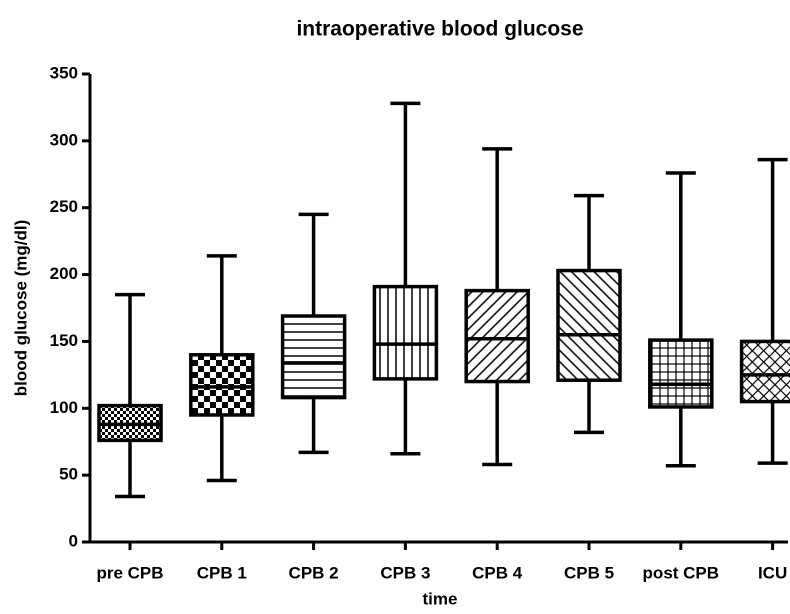 Image resolution: width=790 pixels, height=614 pixels. I want to click on chart-title: intraoperative blood glucose, so click(439, 29).